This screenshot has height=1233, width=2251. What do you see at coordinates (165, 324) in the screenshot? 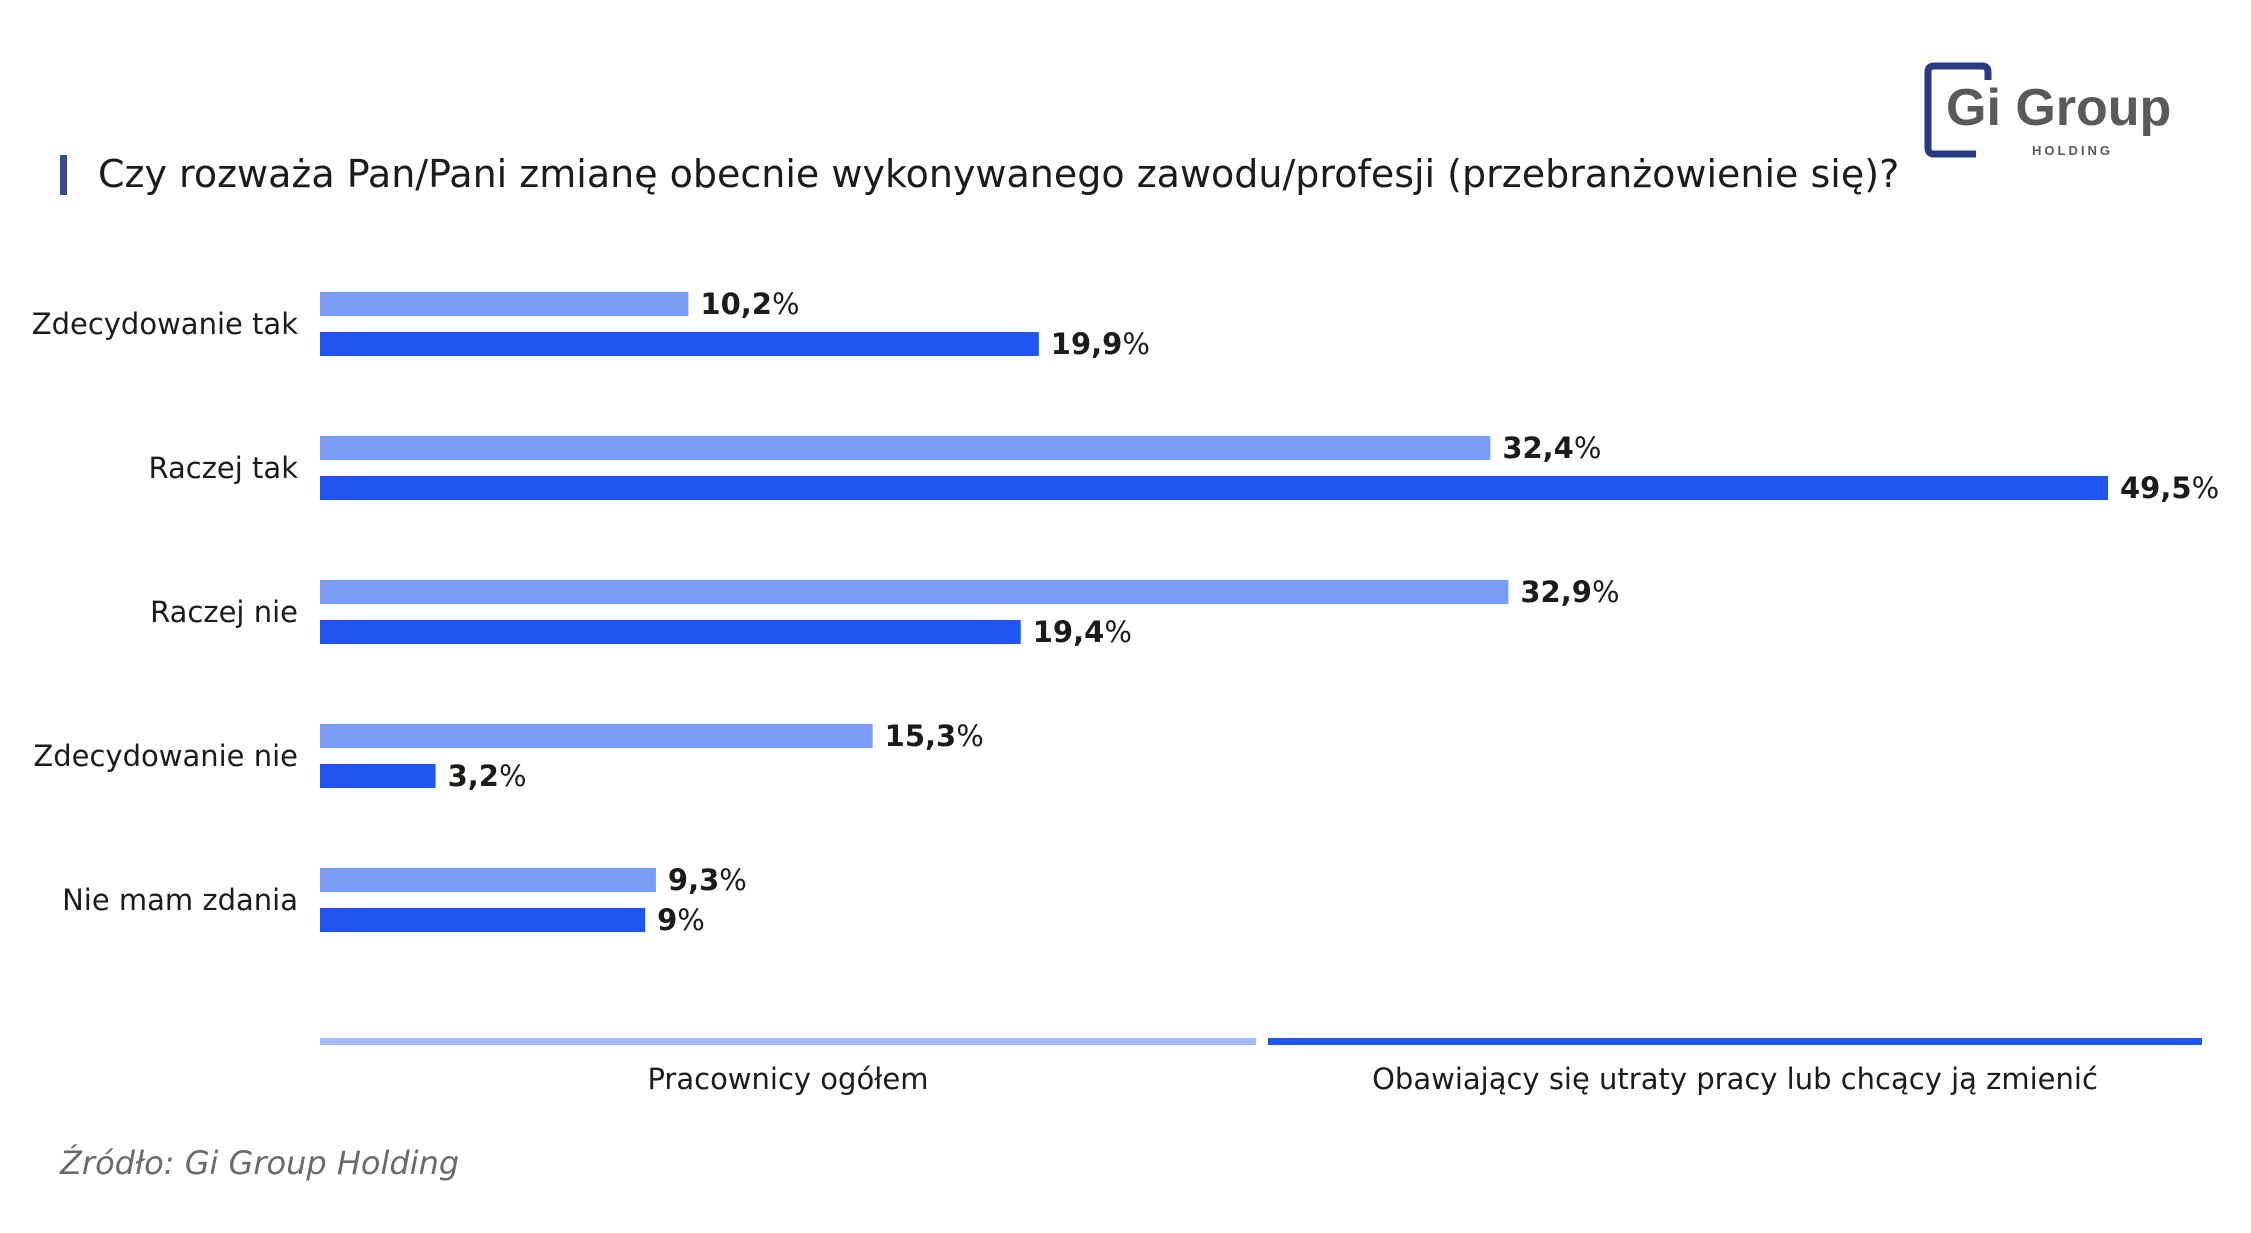
I see `category-label: Zdecydowanie tak` at bounding box center [165, 324].